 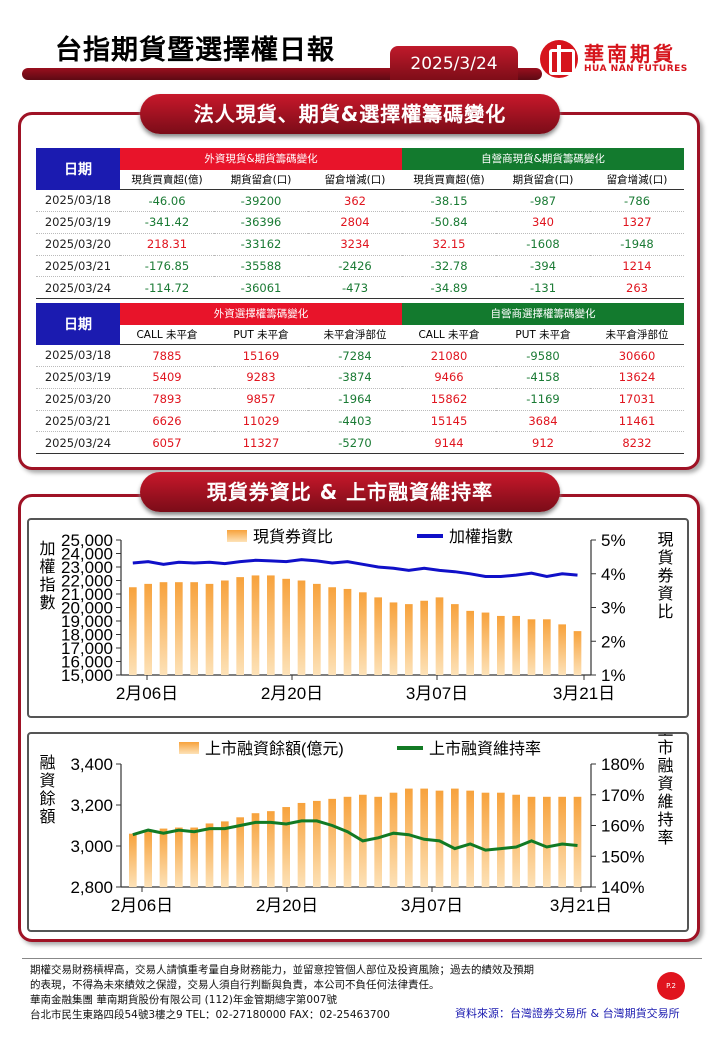 I want to click on table-cell: 11029, so click(x=261, y=421).